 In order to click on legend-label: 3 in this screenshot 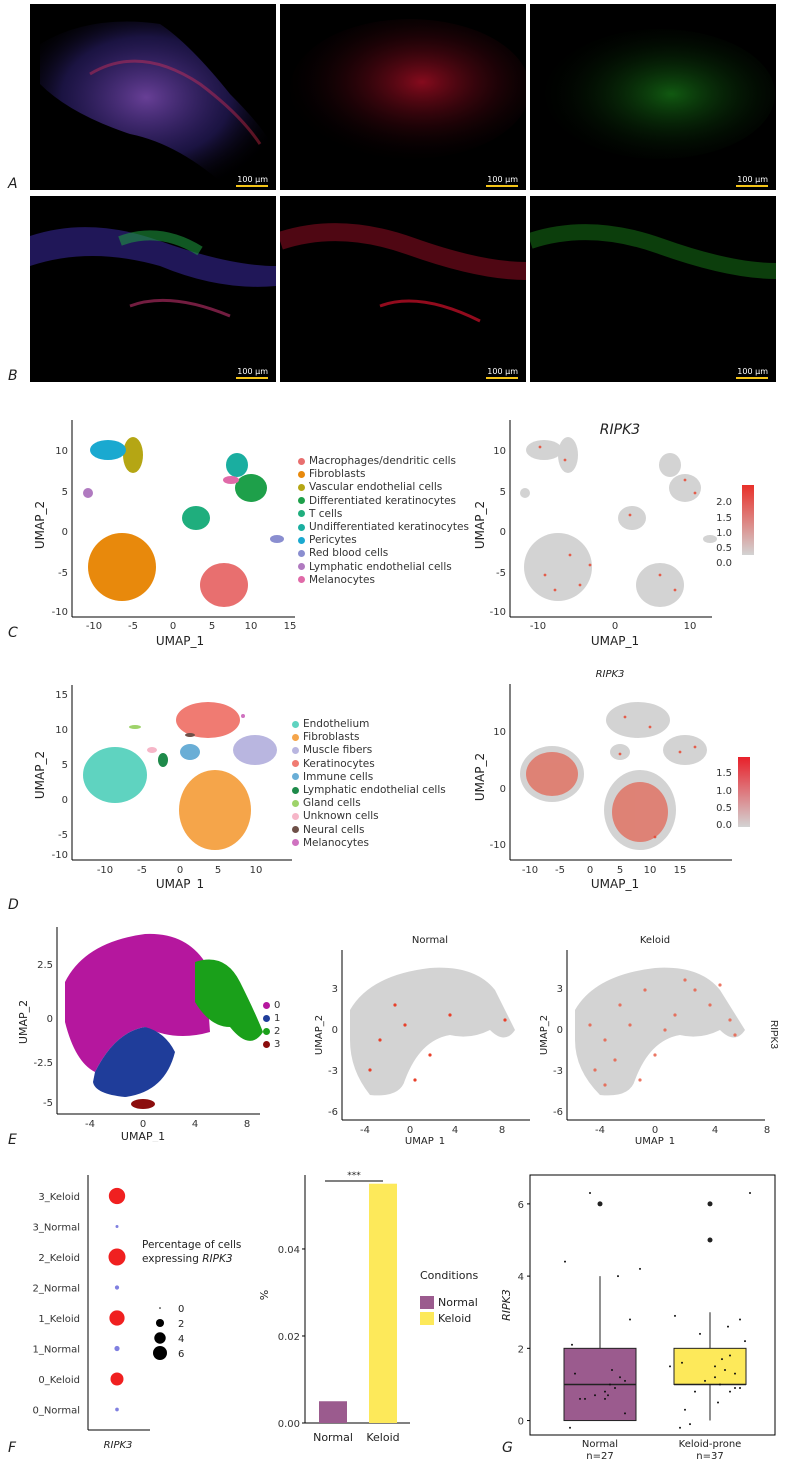, I will do `click(277, 1044)`.